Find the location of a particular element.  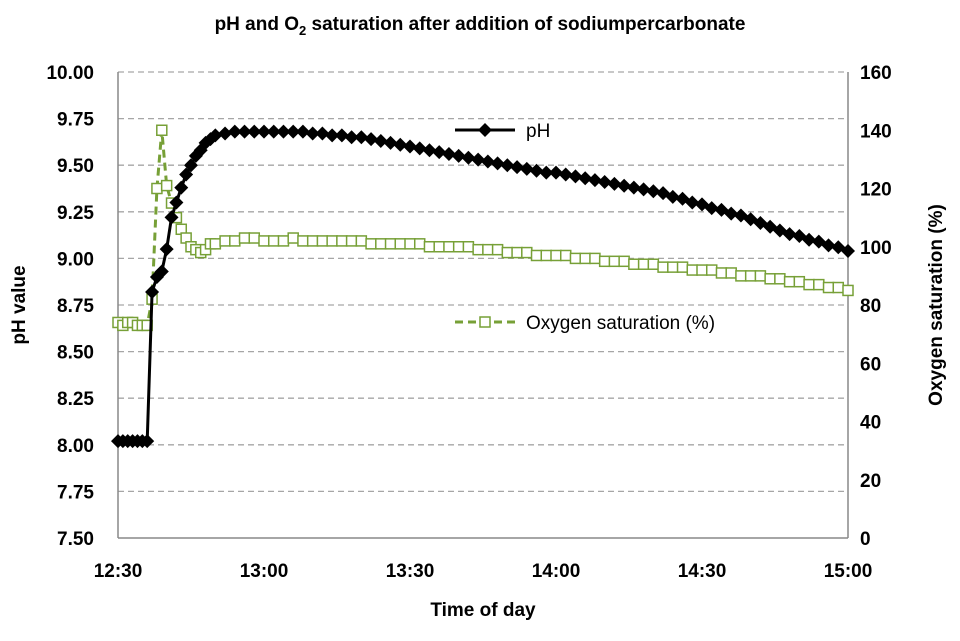

x-tick-label: 14:30 is located at coordinates (702, 571).